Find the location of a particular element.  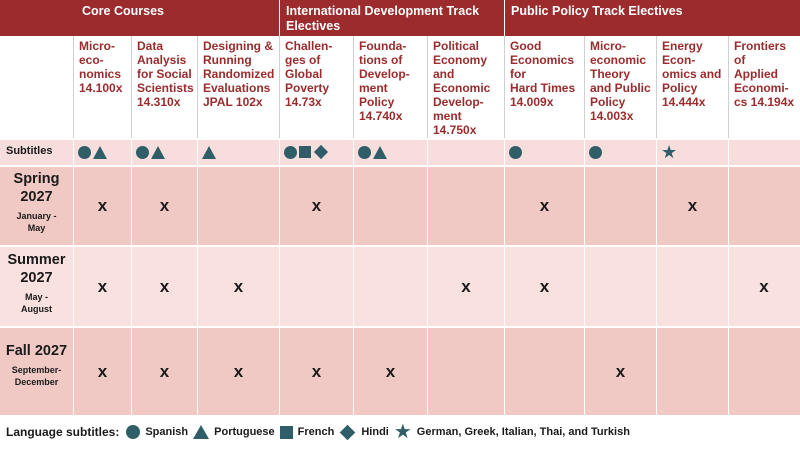

track-header-policy: Public Policy Track Electives is located at coordinates (652, 18).